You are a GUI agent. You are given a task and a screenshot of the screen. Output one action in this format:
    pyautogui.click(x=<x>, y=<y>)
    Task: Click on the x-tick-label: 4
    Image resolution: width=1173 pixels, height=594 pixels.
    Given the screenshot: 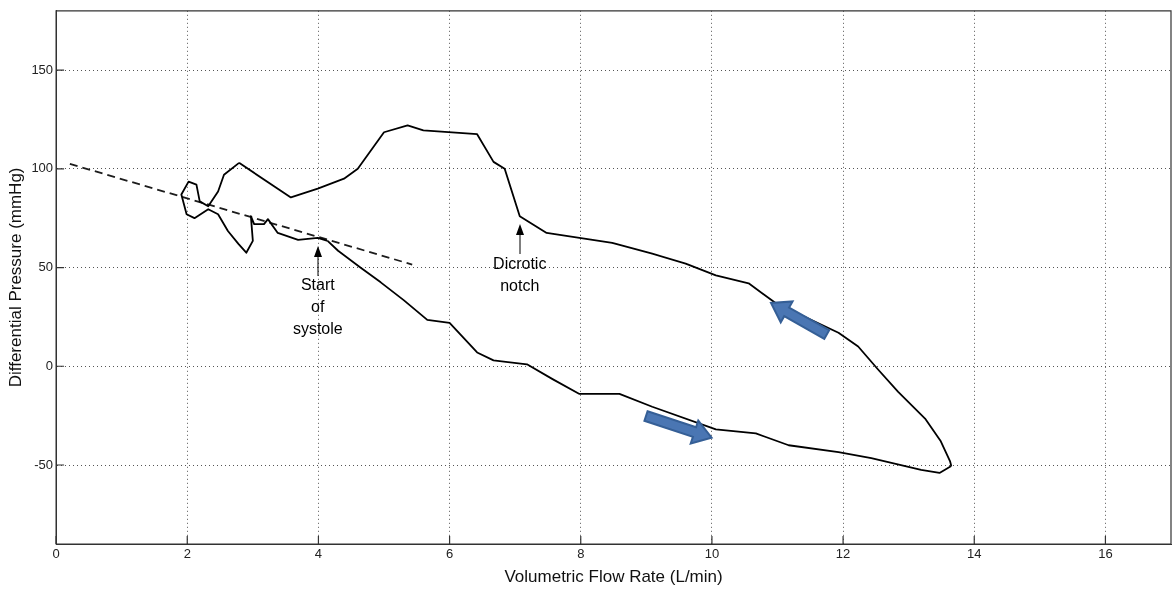 What is the action you would take?
    pyautogui.click(x=318, y=554)
    